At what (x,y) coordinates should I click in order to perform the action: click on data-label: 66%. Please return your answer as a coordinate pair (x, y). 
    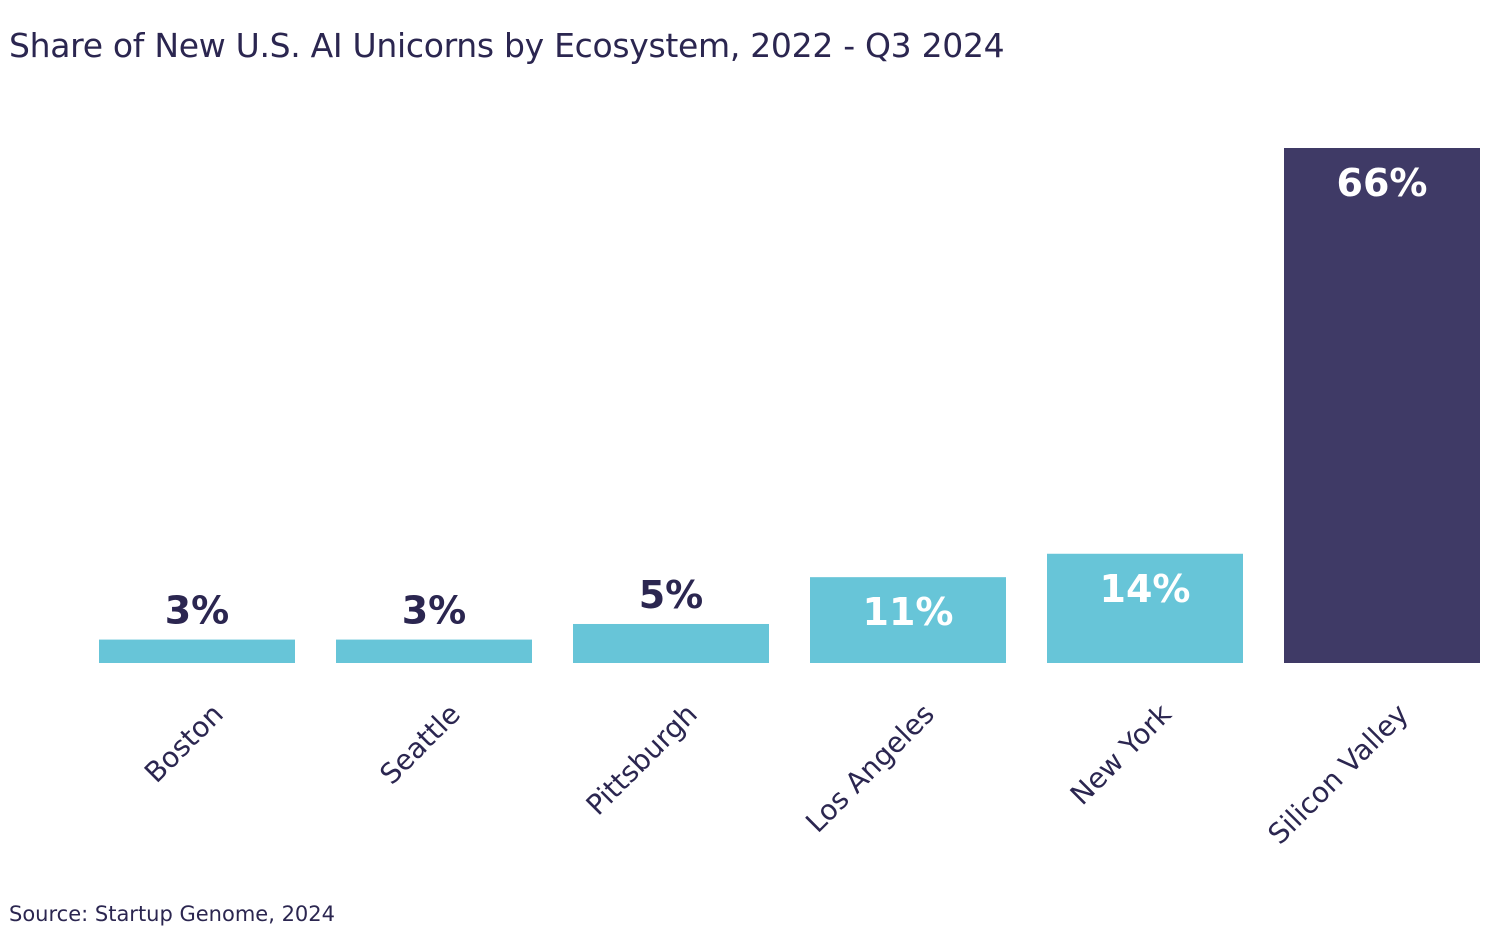
    Looking at the image, I should click on (1382, 183).